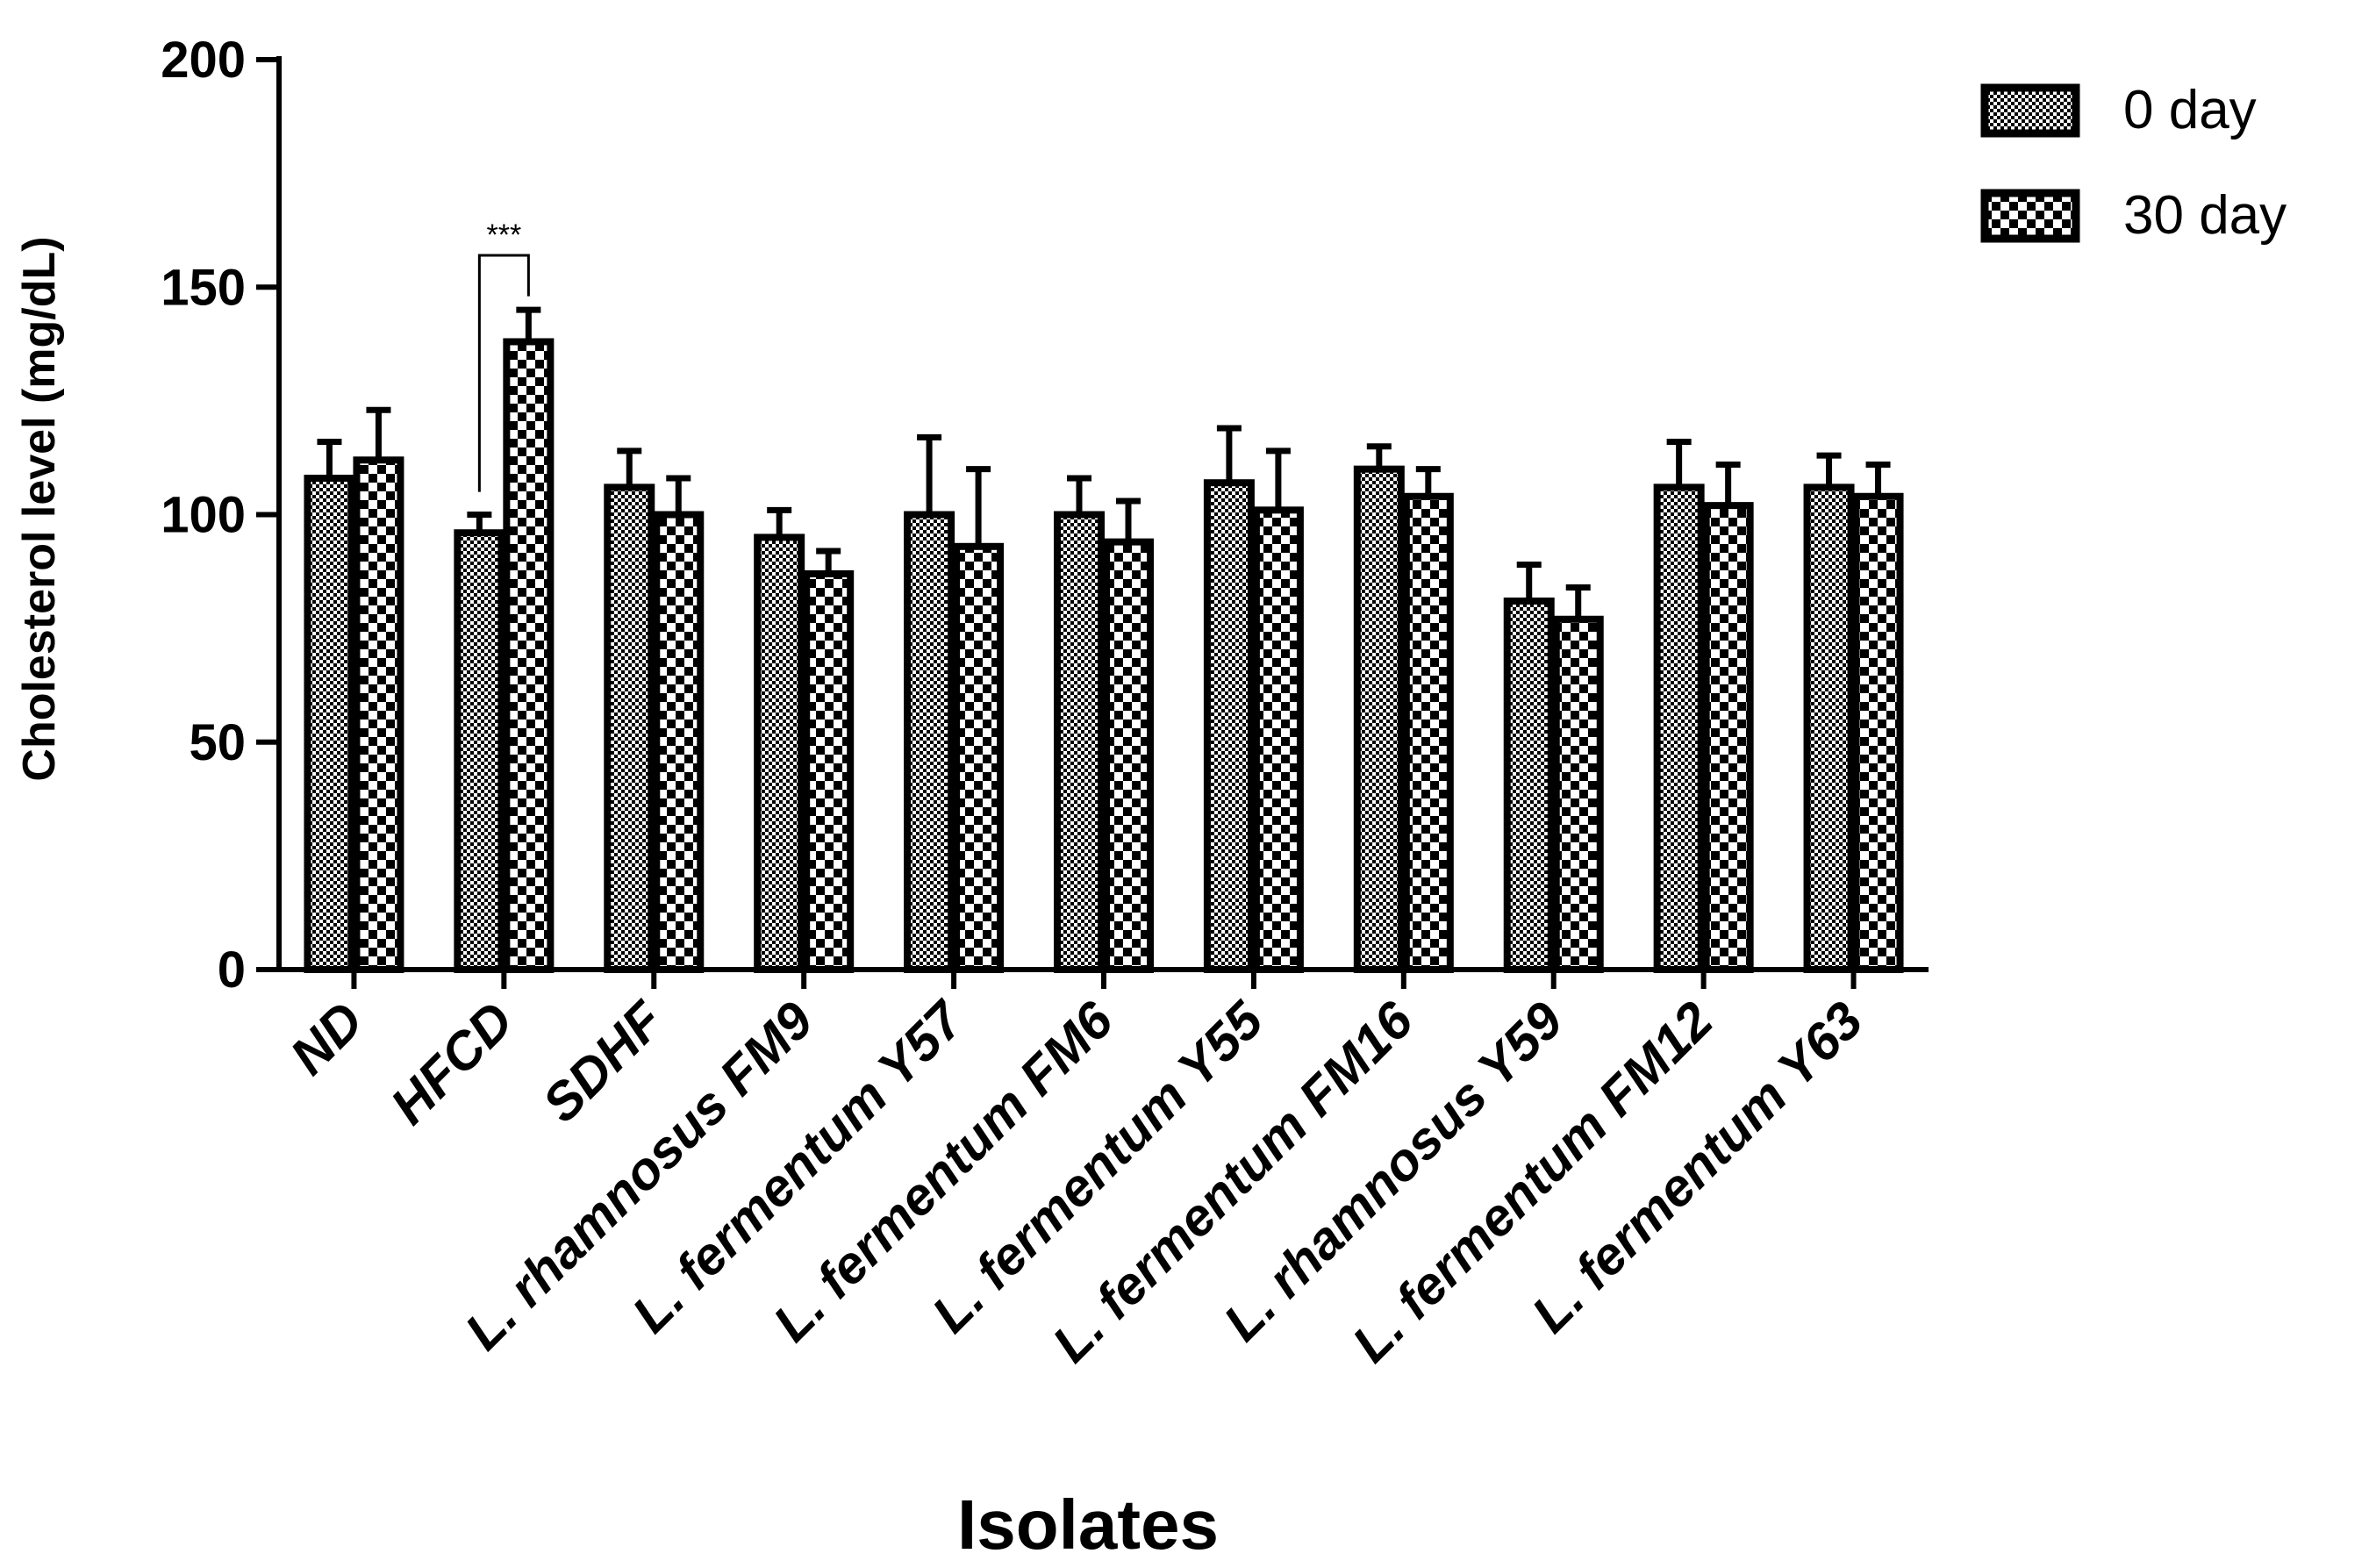 Image resolution: width=2376 pixels, height=1568 pixels. What do you see at coordinates (604, 1062) in the screenshot?
I see `x-tick-label: SDHF` at bounding box center [604, 1062].